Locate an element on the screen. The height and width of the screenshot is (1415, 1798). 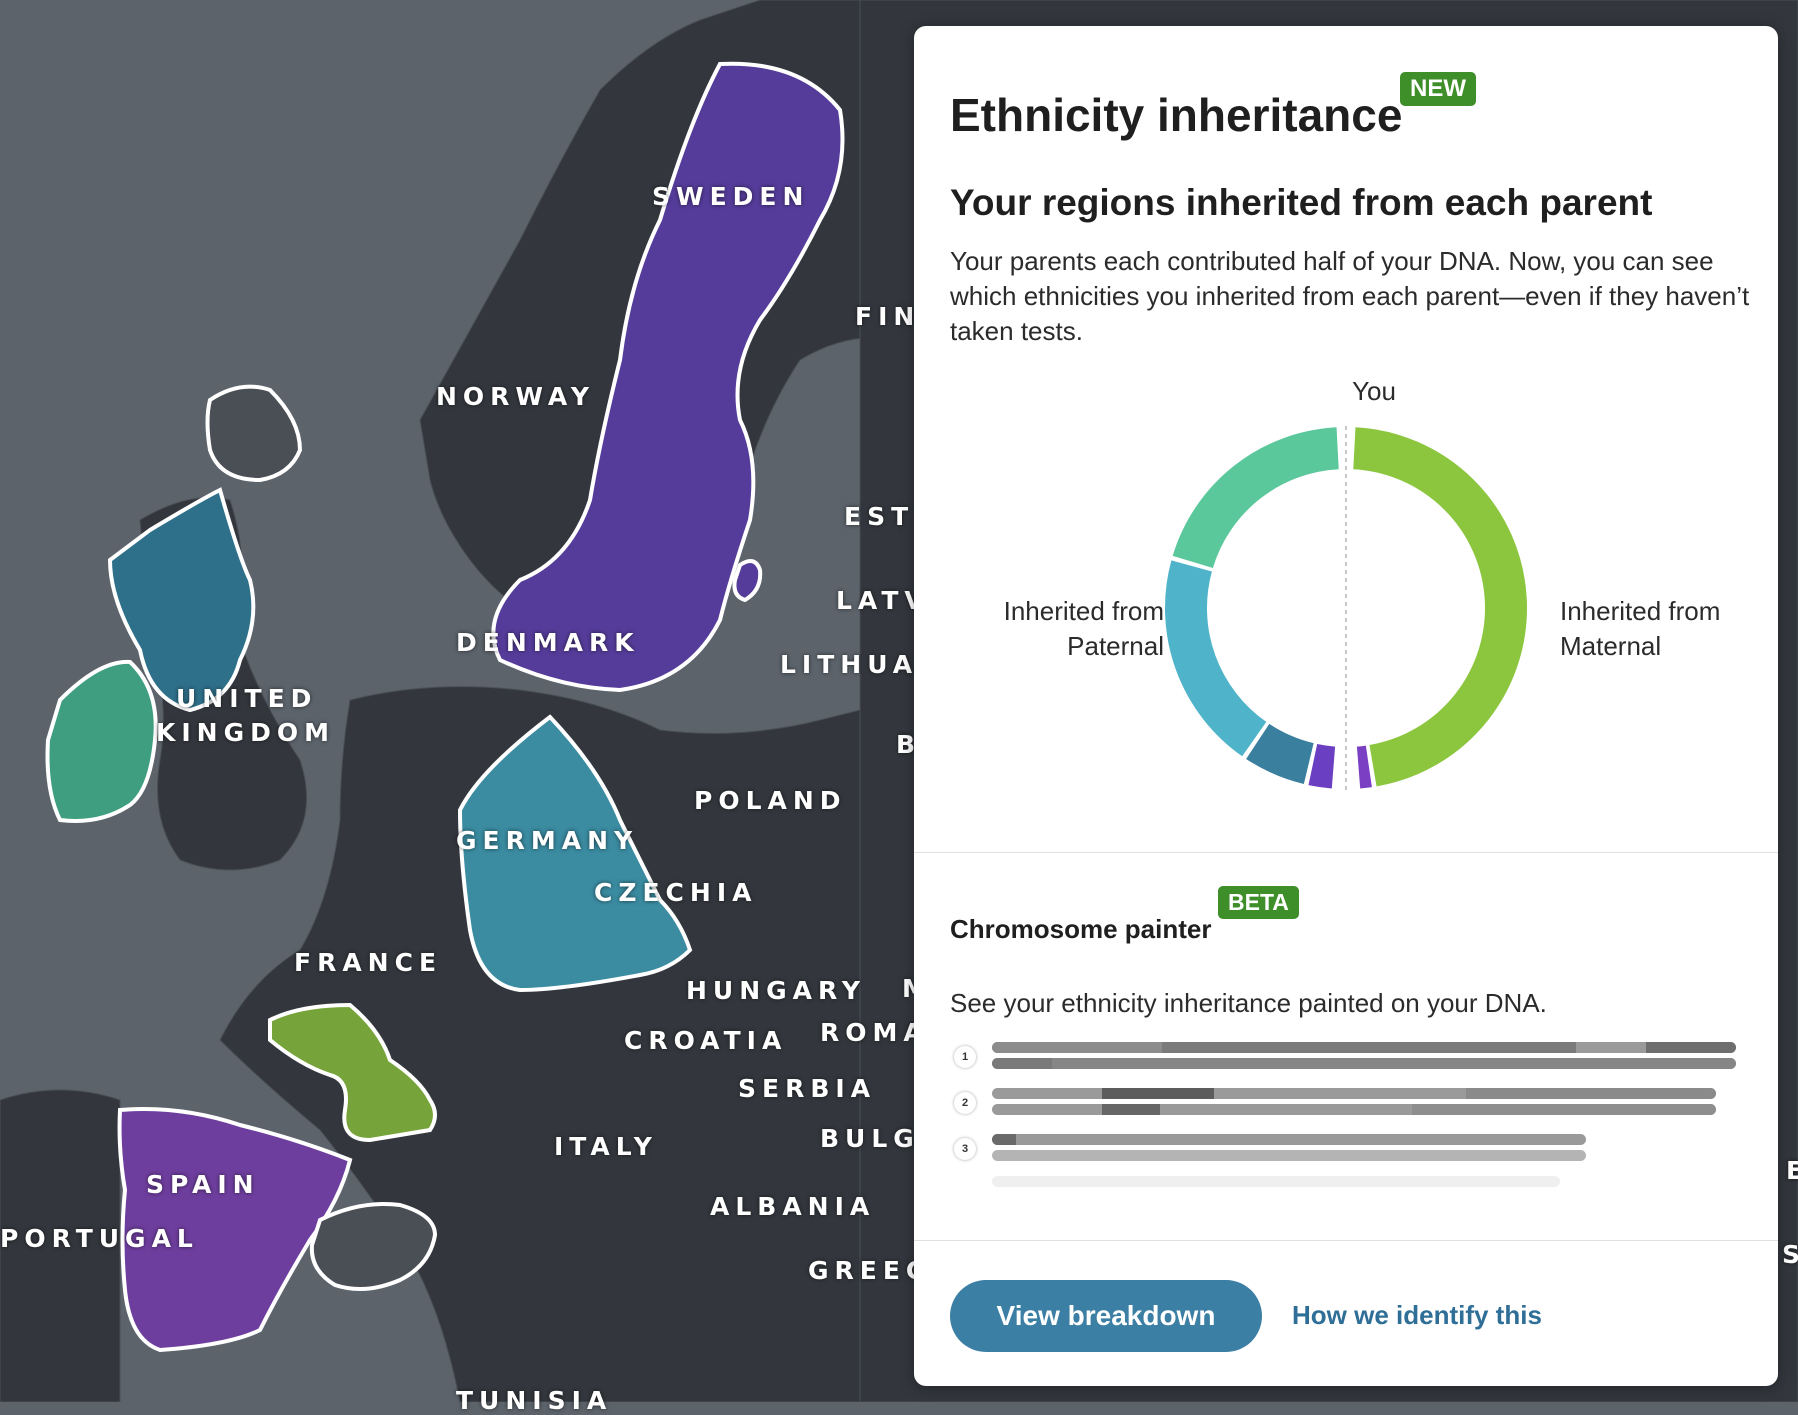
section-divider is located at coordinates (1346, 852).